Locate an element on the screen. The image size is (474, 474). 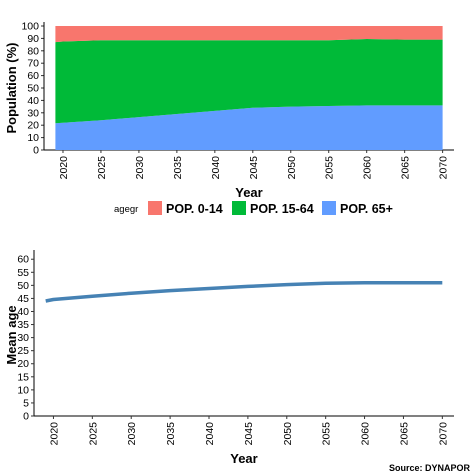
area-y-tick-label: 90 is located at coordinates (33, 39).